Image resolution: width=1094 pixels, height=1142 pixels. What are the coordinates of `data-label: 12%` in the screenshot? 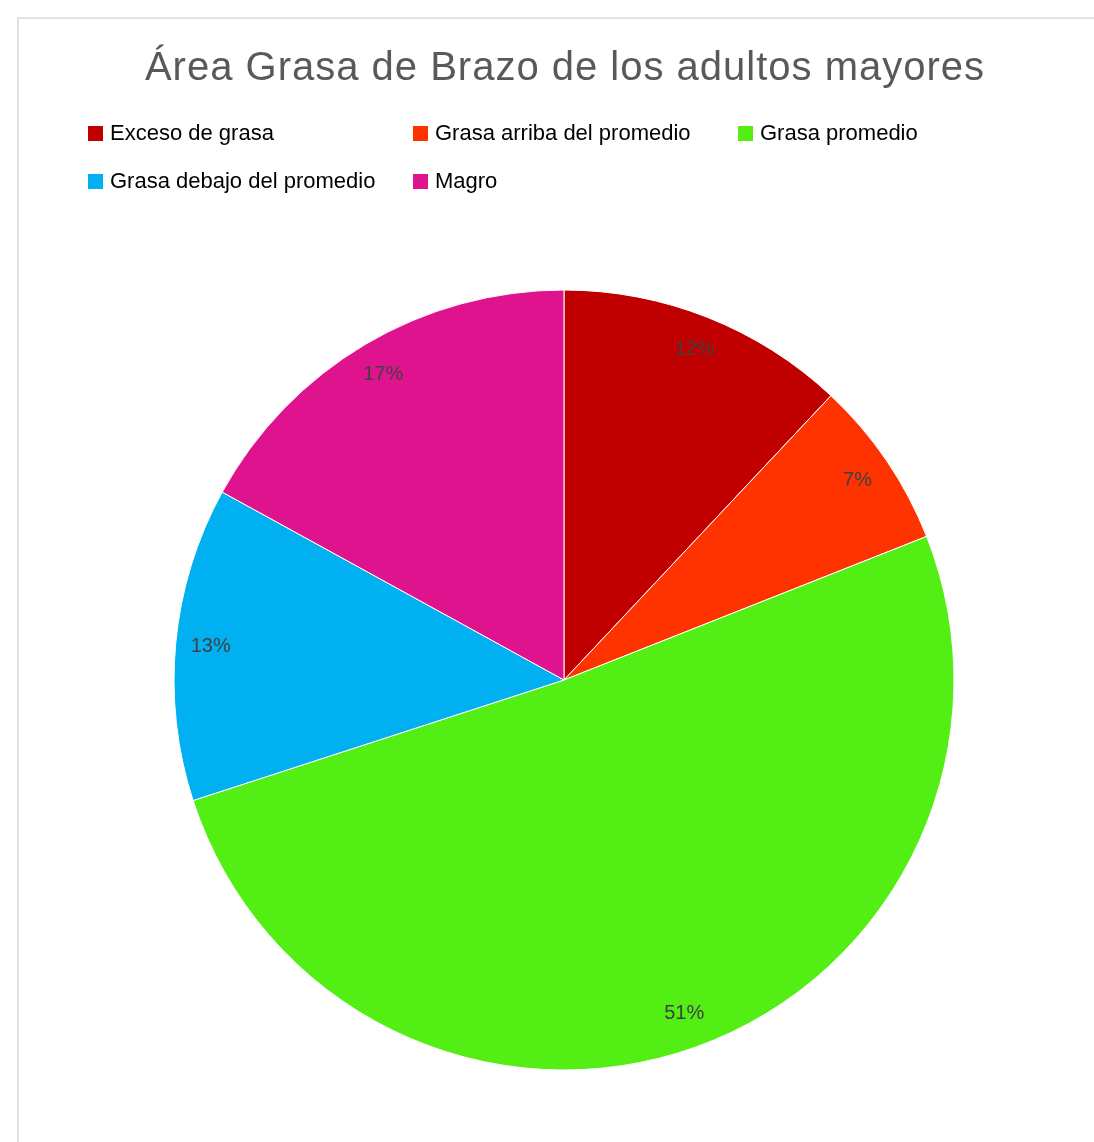 It's located at (694, 348).